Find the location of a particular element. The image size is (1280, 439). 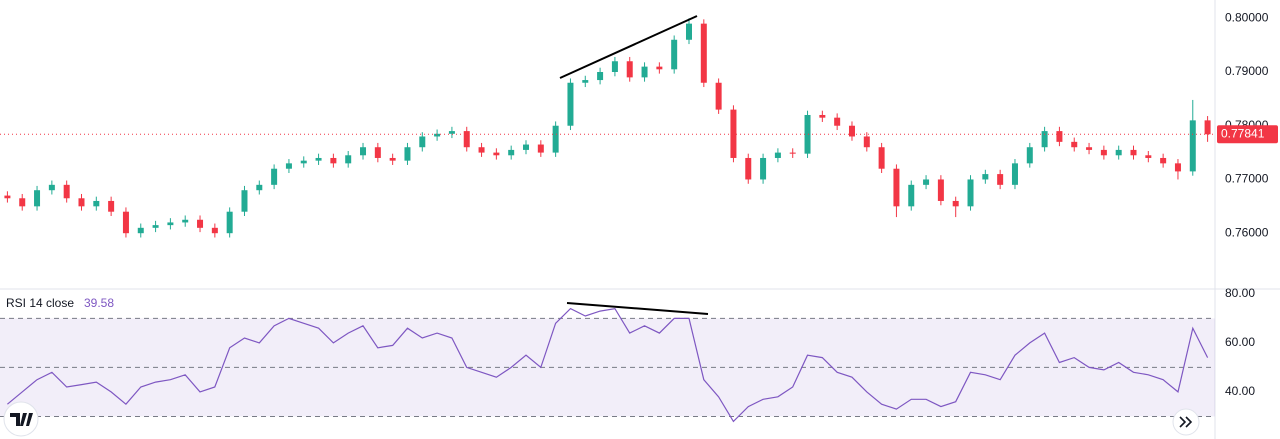

y-tick-label: 0.80000 is located at coordinates (1247, 17).